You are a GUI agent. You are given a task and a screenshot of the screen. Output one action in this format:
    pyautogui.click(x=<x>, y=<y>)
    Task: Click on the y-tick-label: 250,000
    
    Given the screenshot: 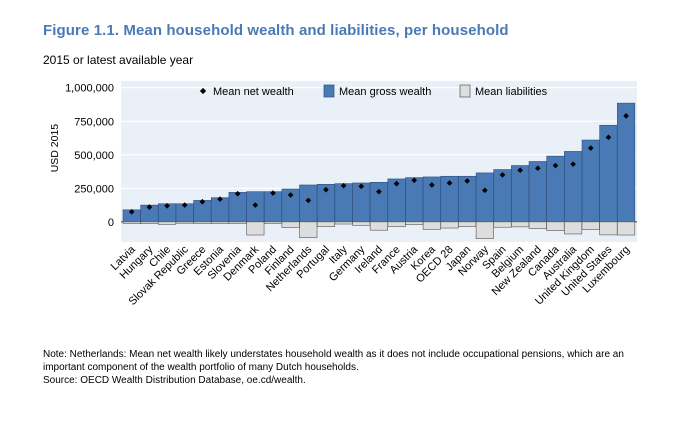 What is the action you would take?
    pyautogui.click(x=94, y=189)
    